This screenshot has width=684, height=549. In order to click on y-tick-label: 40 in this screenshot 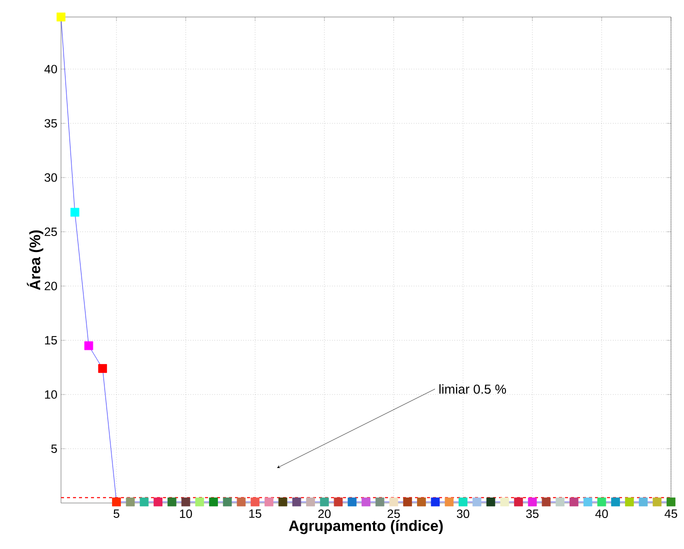, I will do `click(51, 69)`.